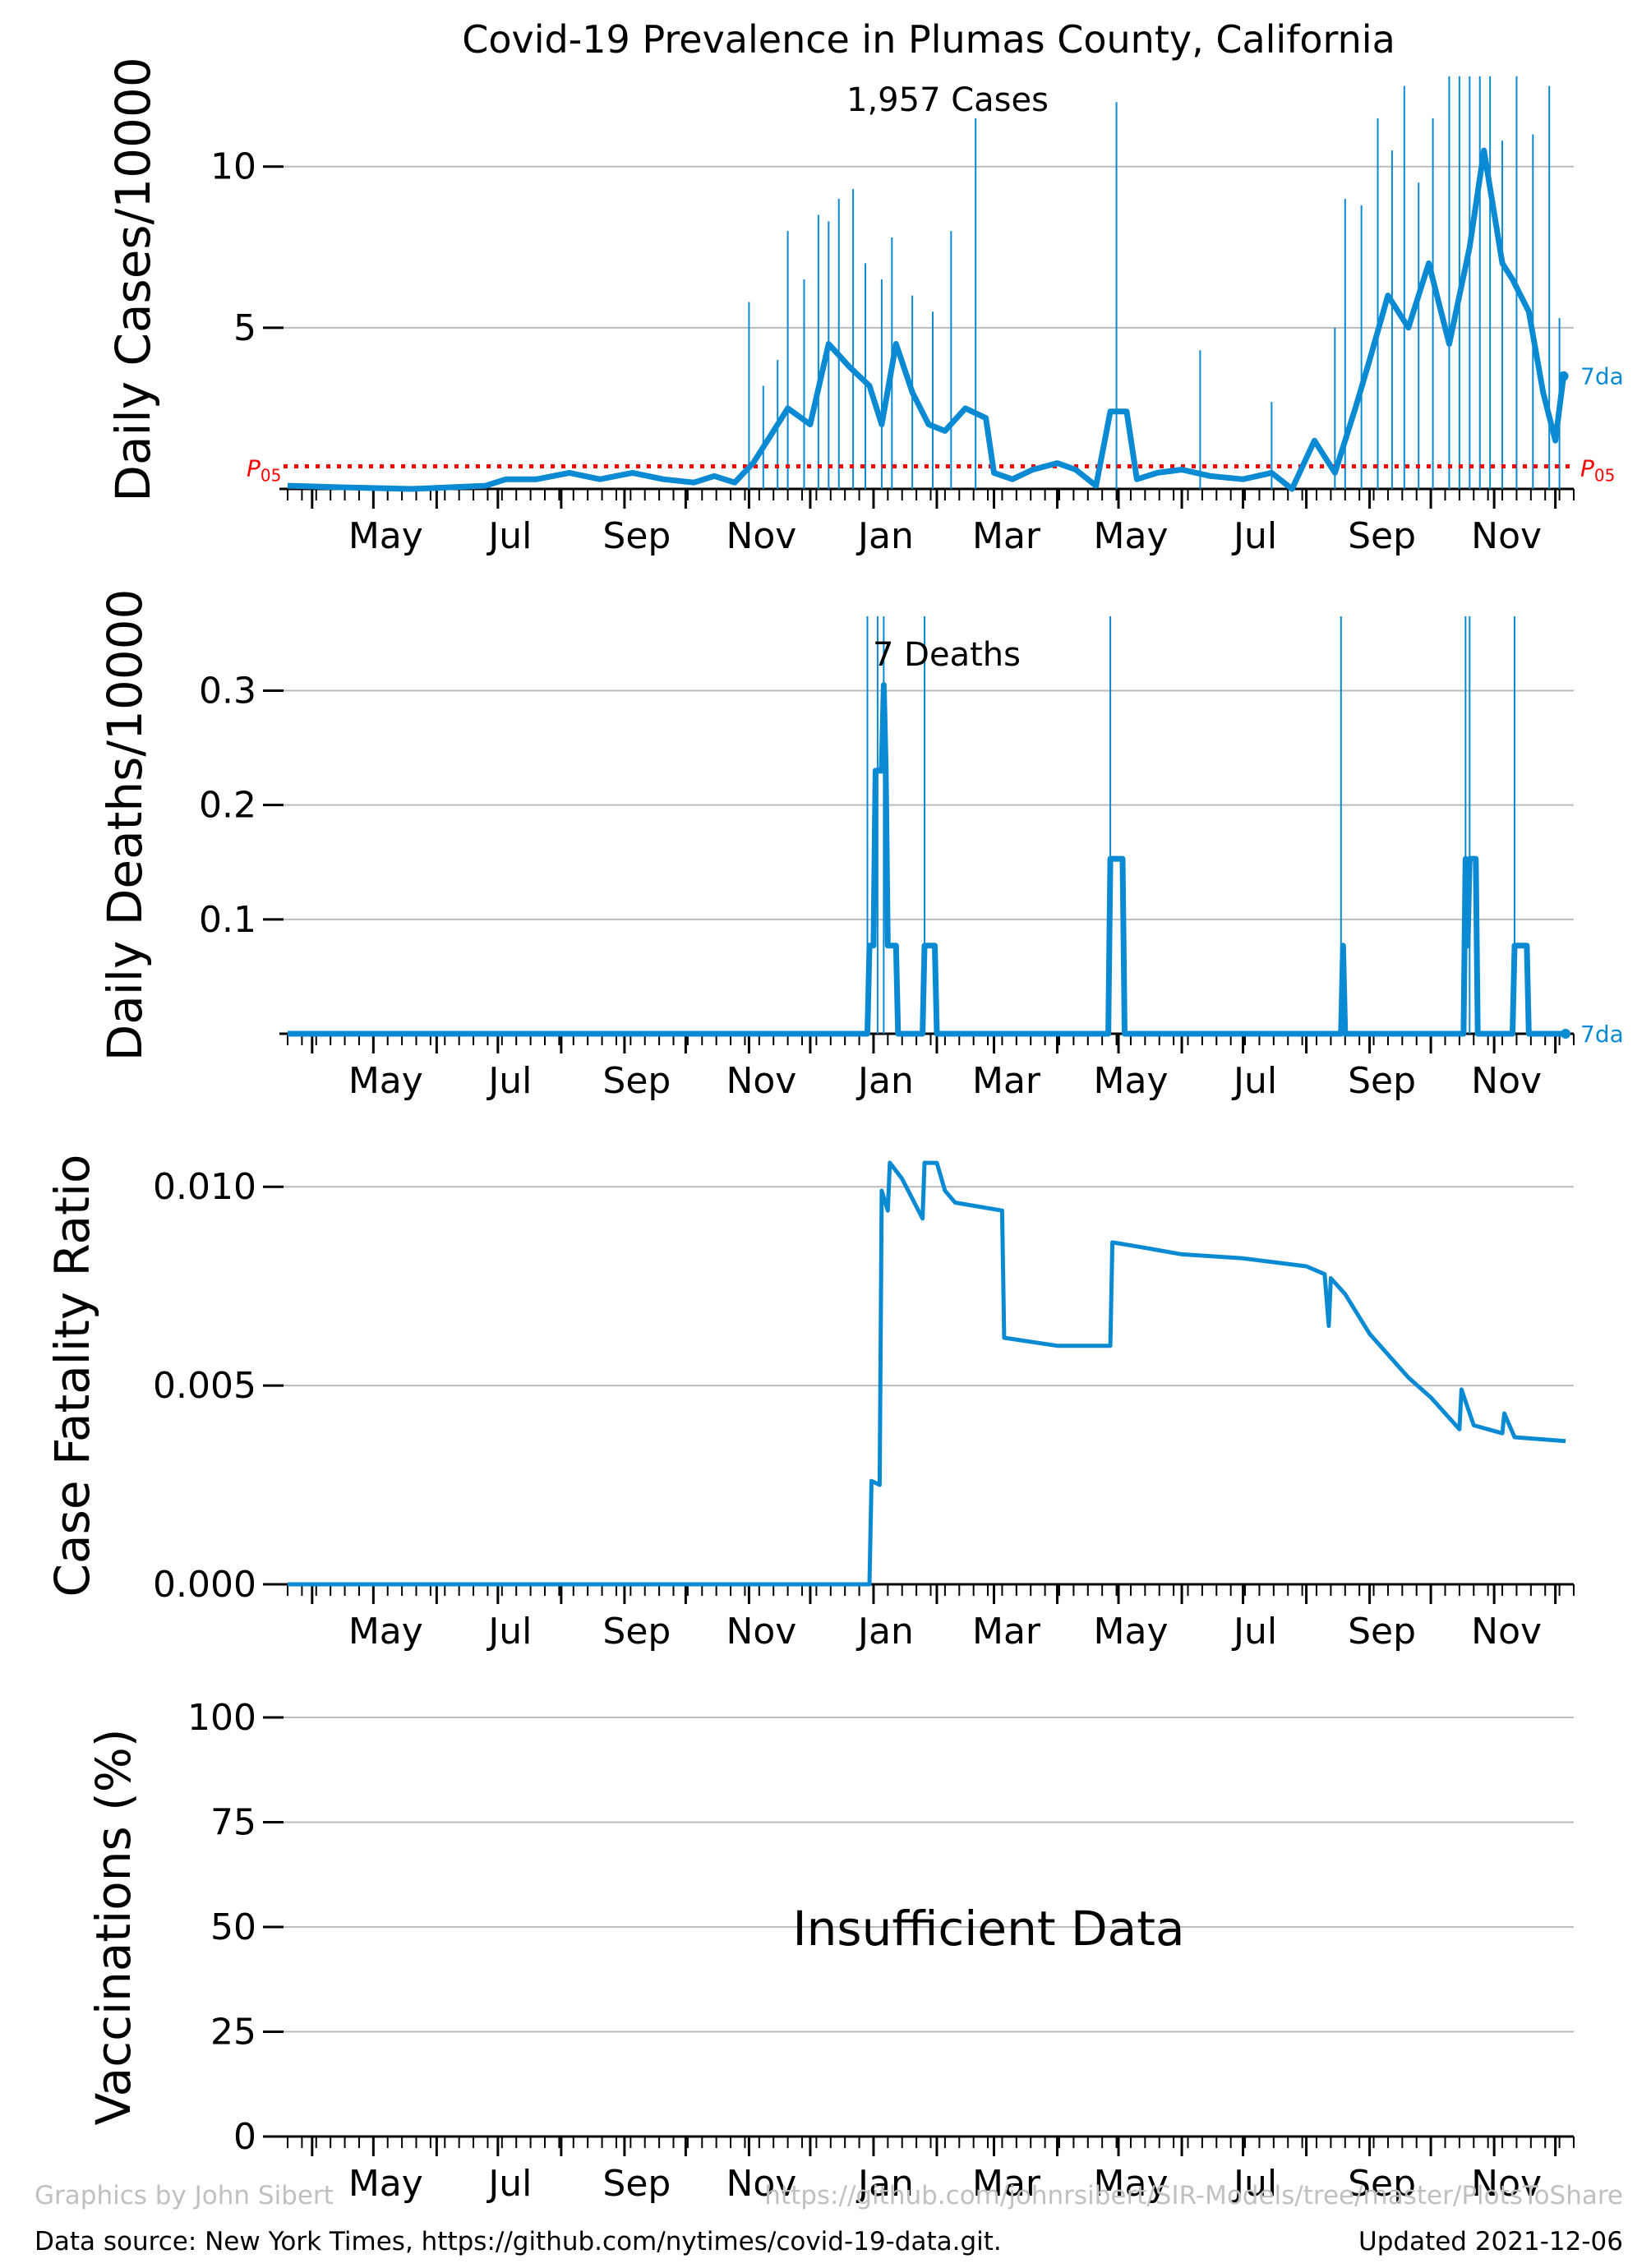 The image size is (1651, 2268). Describe the element at coordinates (988, 1929) in the screenshot. I see `insufficient-data-label: Insufficient Data` at that location.